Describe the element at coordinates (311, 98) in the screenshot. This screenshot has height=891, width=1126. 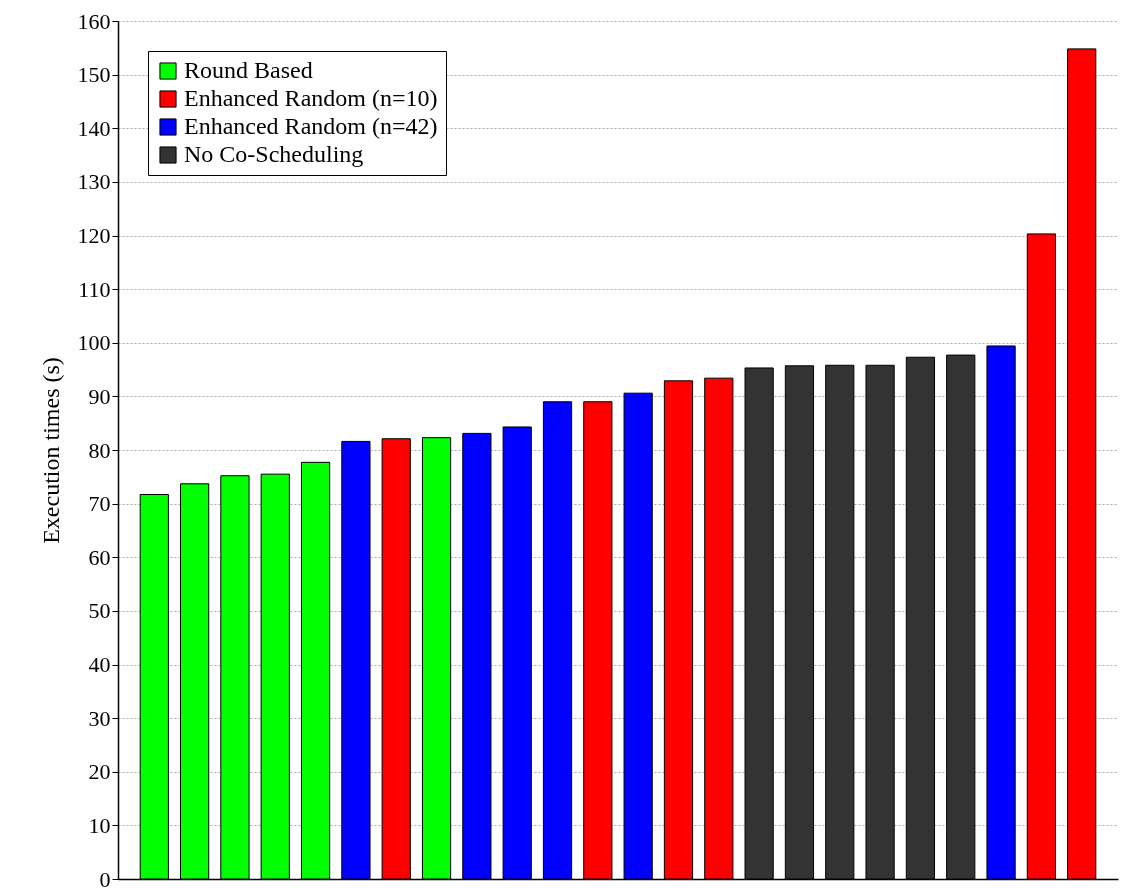
I see `legend-label: Enhanced Random (n=10)` at that location.